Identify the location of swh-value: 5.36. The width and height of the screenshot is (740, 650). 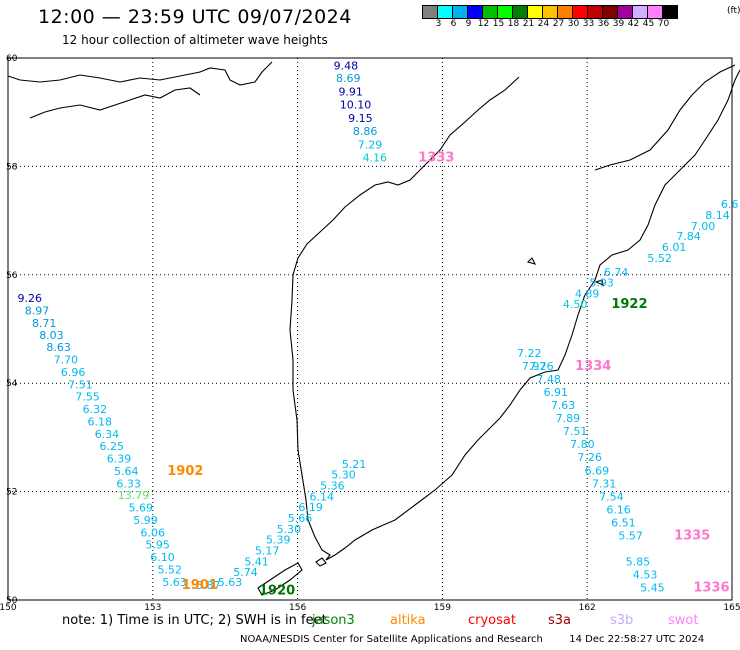
(332, 485).